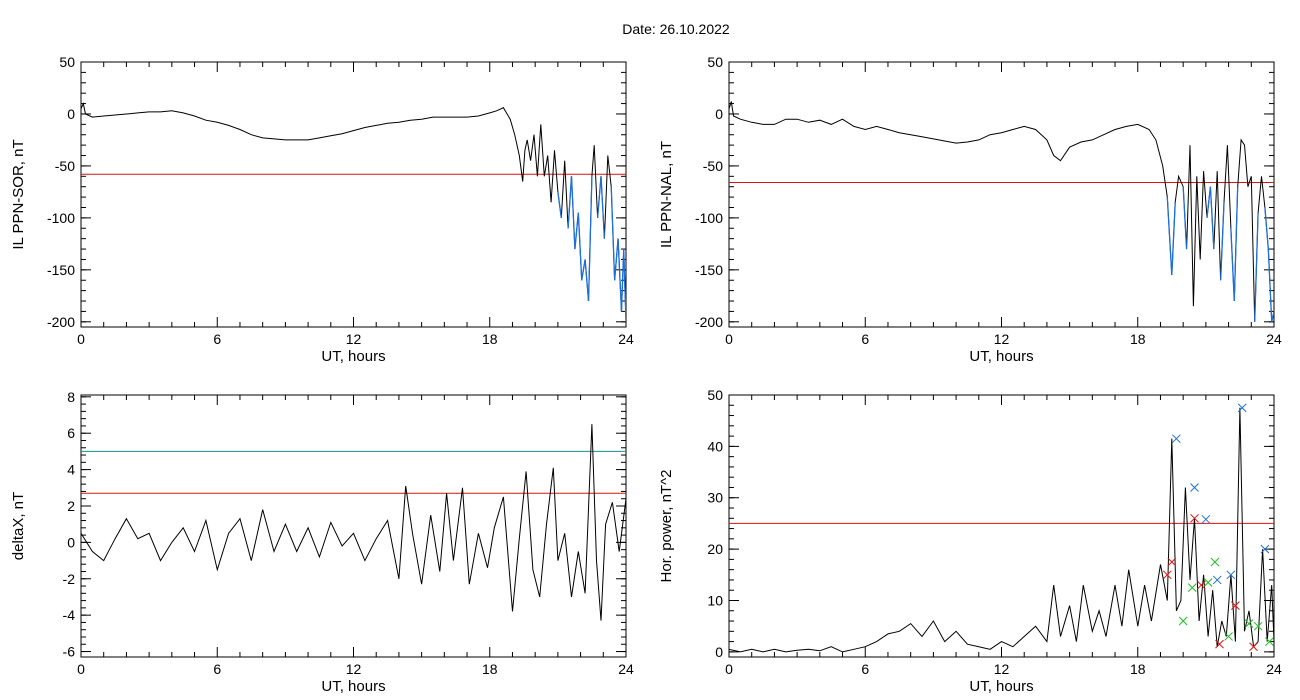 The image size is (1300, 700). I want to click on y-axis-label: IL PPN-SOR, nT, so click(18, 194).